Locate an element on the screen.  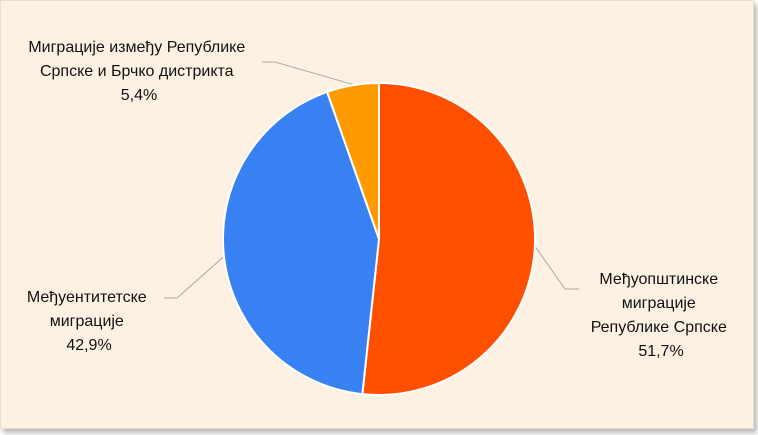
pie-slice-brcko is located at coordinates (353, 161).